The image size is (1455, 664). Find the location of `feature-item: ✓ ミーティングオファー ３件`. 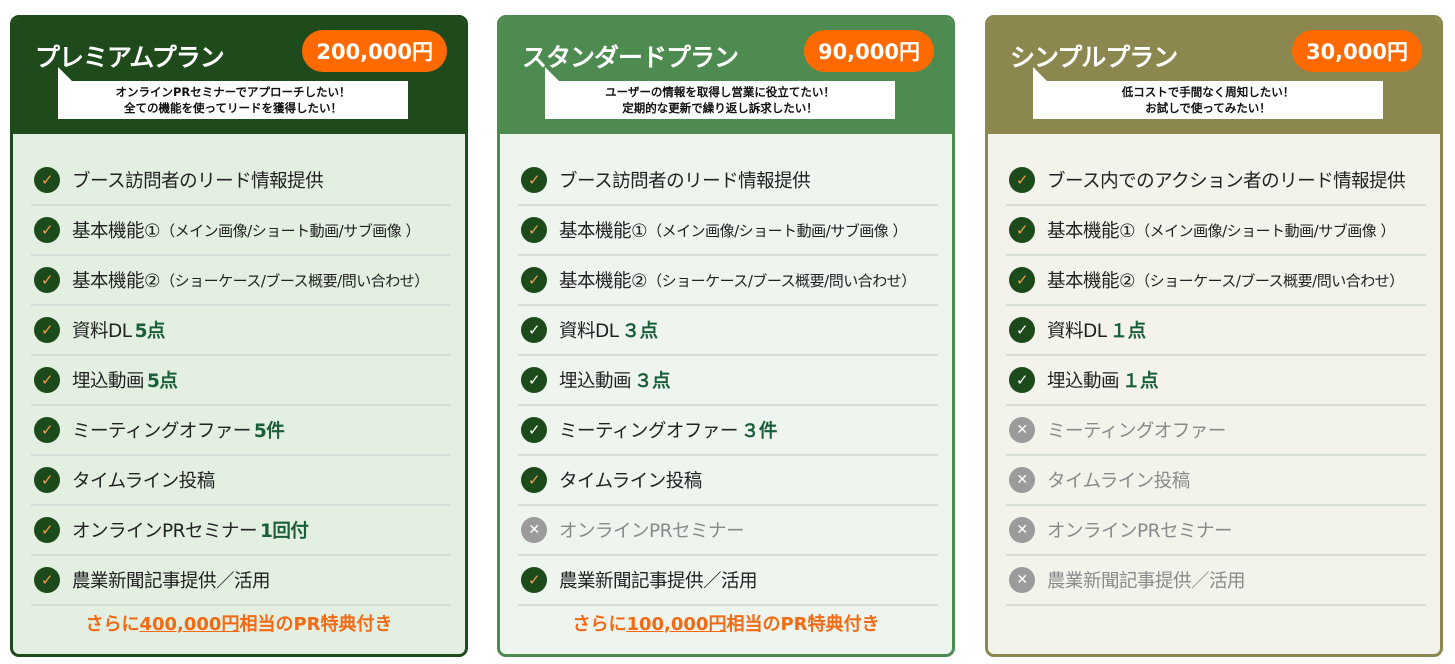

feature-item: ✓ ミーティングオファー ３件 is located at coordinates (728, 431).